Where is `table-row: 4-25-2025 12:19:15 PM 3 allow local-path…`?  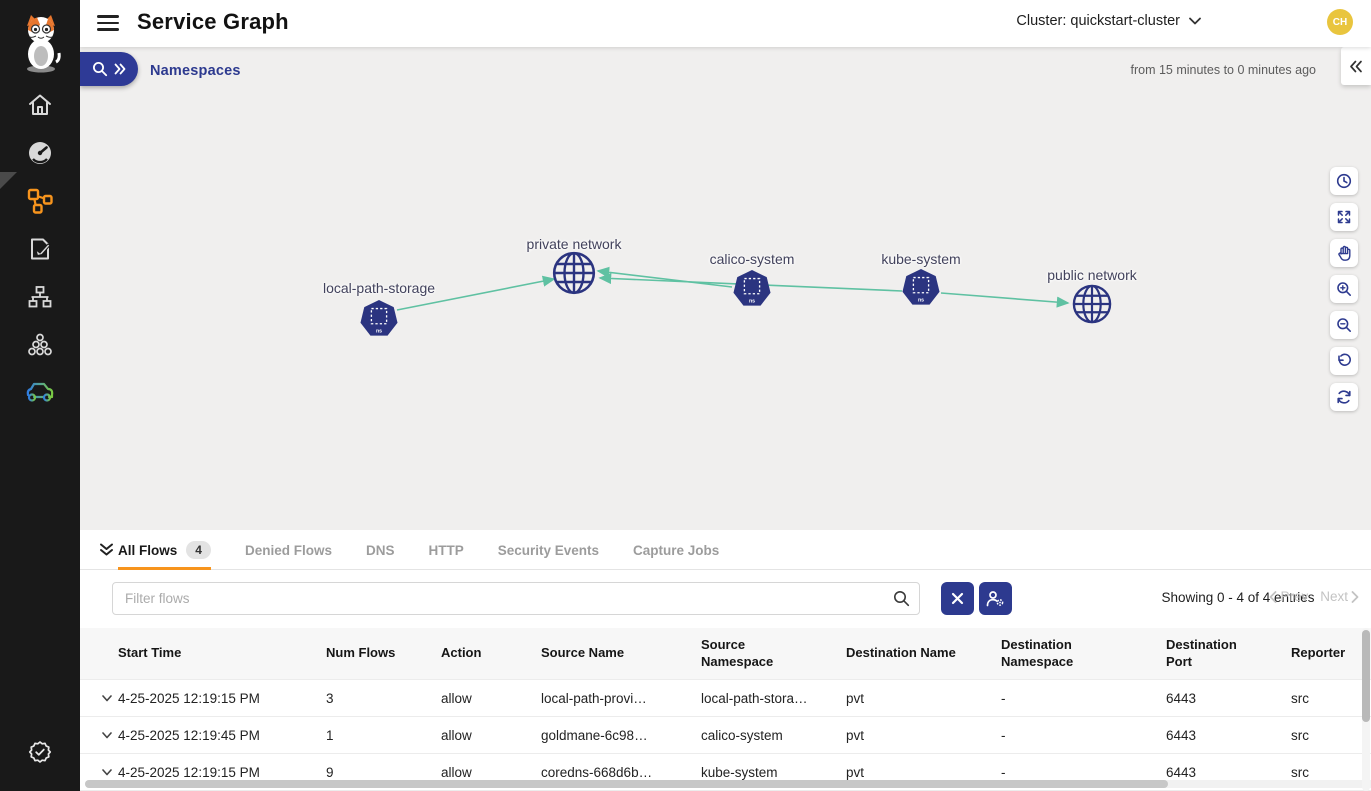
table-row: 4-25-2025 12:19:15 PM 3 allow local-path… is located at coordinates (725, 698).